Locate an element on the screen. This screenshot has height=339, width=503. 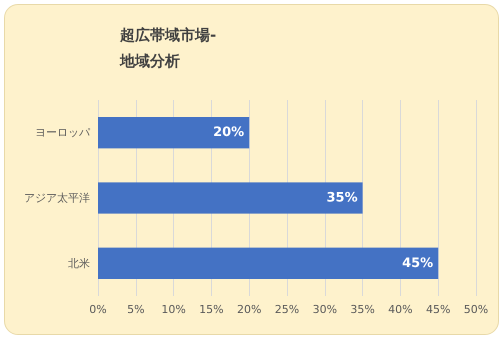
x-tick-label: 5% is located at coordinates (136, 309).